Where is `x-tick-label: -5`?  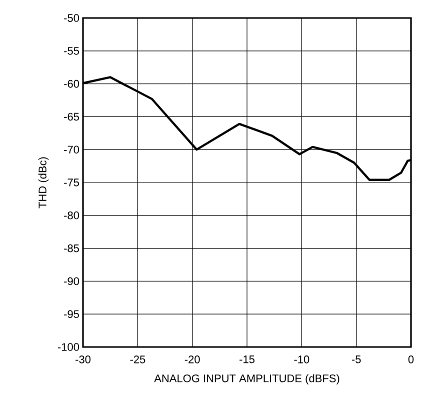 x-tick-label: -5 is located at coordinates (356, 360).